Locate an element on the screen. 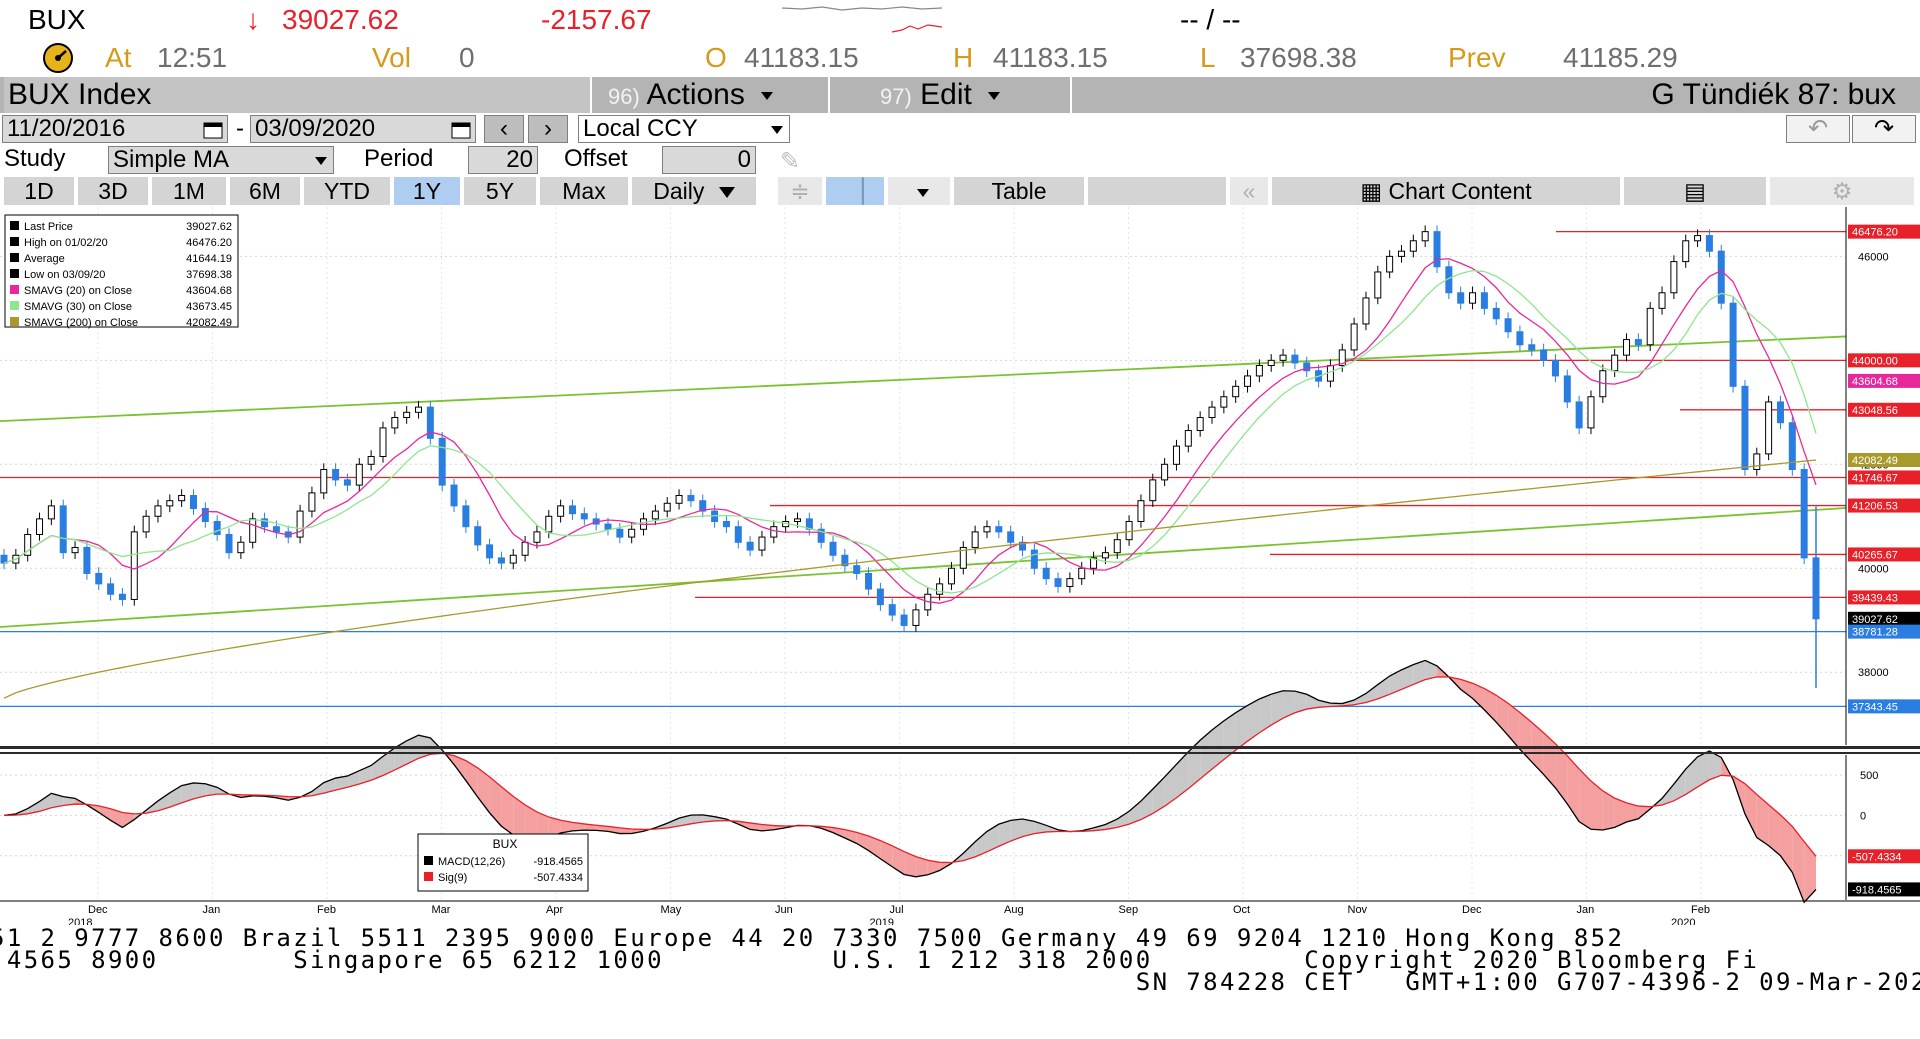 This screenshot has height=1039, width=1920. prev-range-button: ‹ is located at coordinates (504, 129).